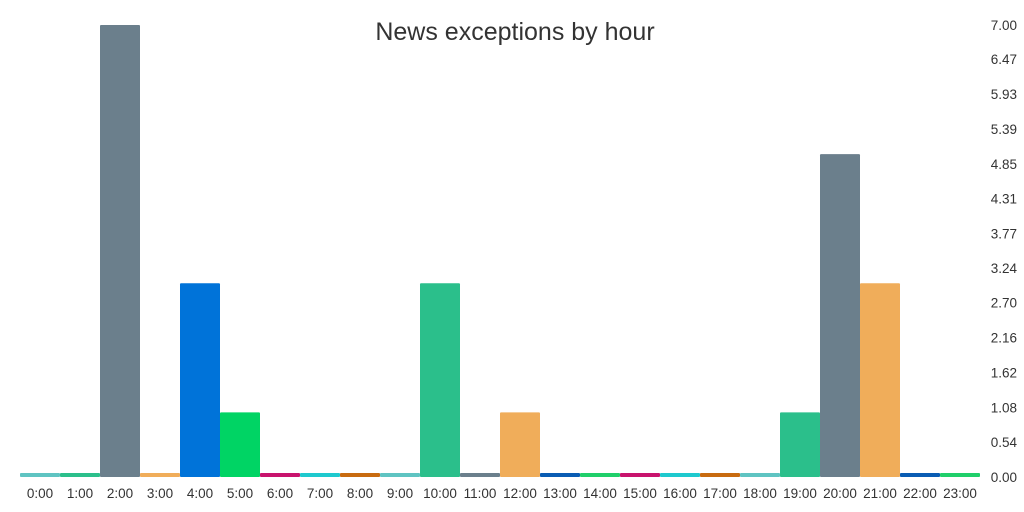 Image resolution: width=1024 pixels, height=512 pixels. Describe the element at coordinates (280, 475) in the screenshot. I see `bar-6:00` at that location.